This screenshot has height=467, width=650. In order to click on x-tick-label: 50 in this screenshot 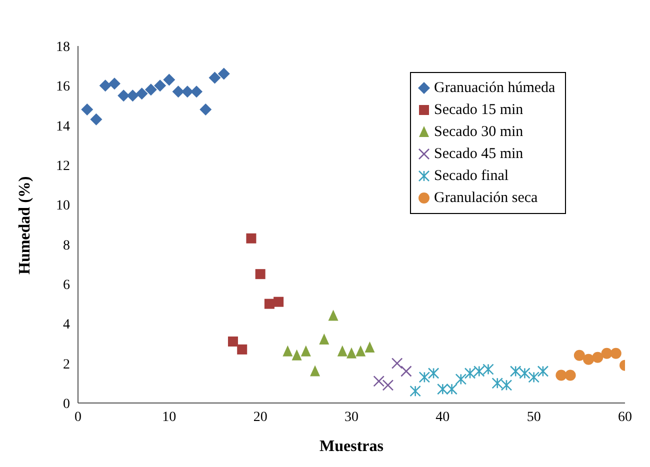, I will do `click(533, 417)`.